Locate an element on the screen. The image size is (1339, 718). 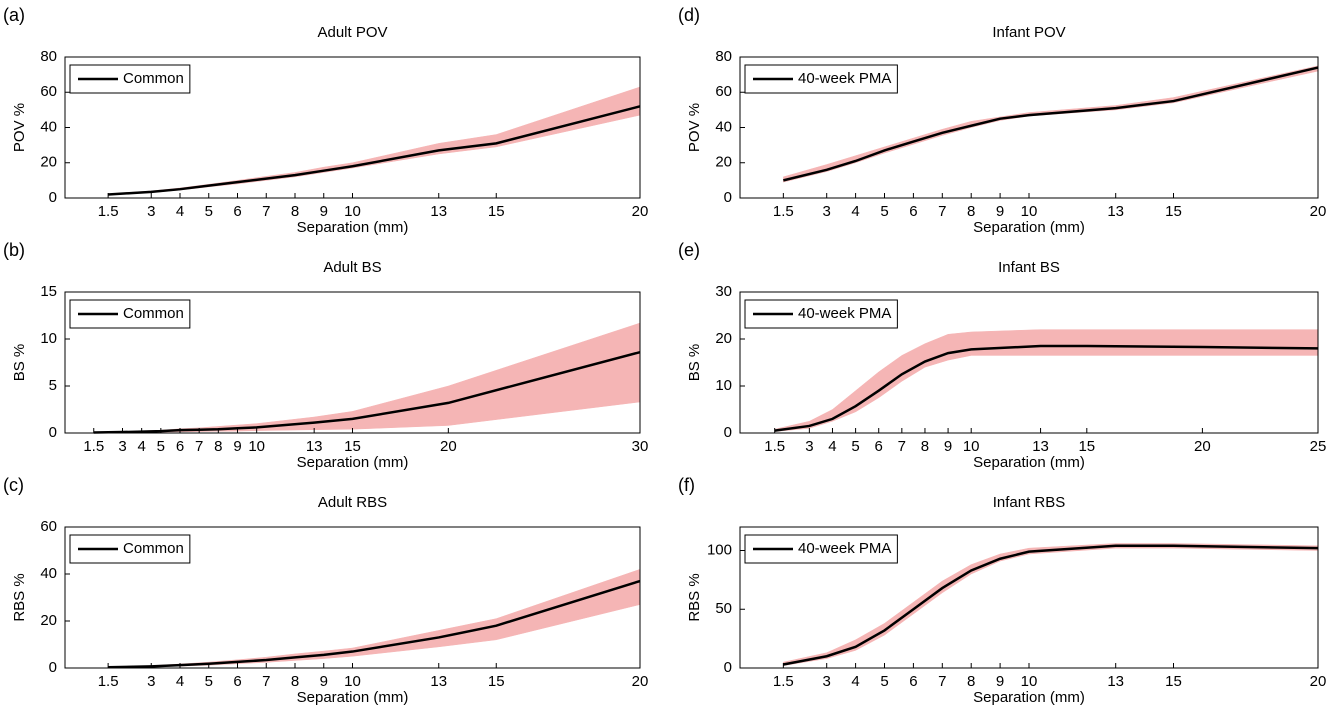
y-axis-label: POV % is located at coordinates (694, 127).